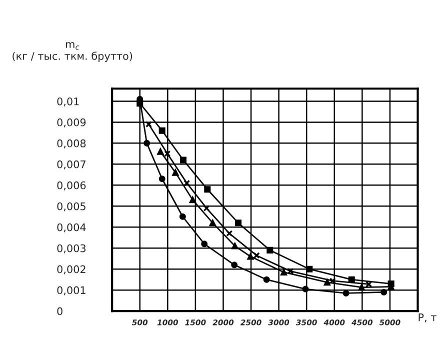 The image size is (443, 337). I want to click on y-tick-label: 0,002, so click(71, 269).